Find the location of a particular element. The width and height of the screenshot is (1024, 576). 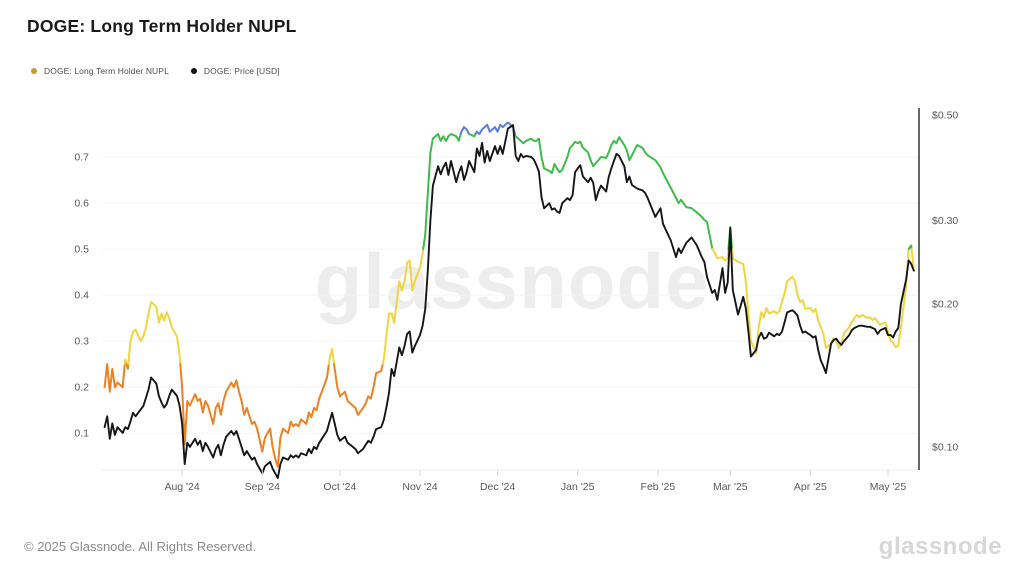

left-axis-tick-label: 0.1 is located at coordinates (81, 434).